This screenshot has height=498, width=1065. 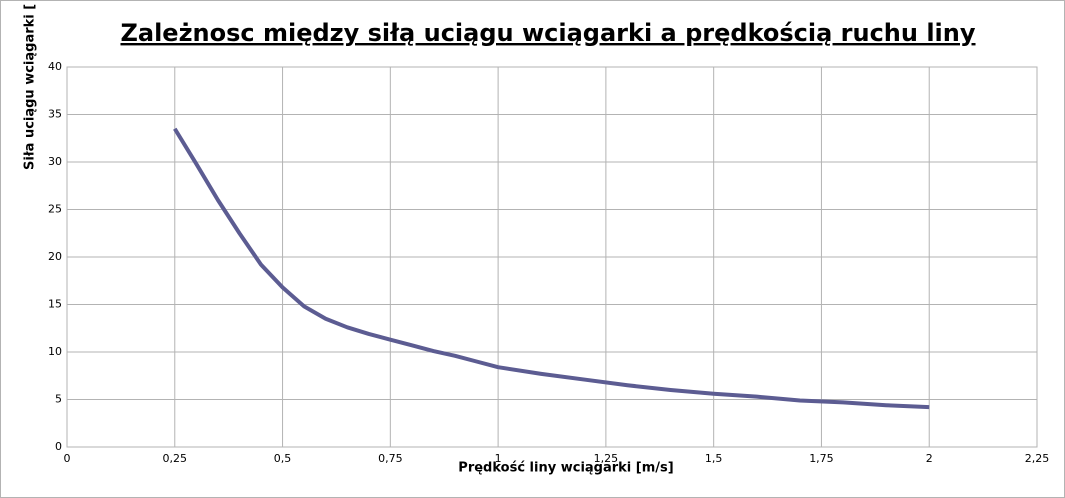 What do you see at coordinates (30, 87) in the screenshot?
I see `y-axis-label: Siła uciągu wciągarki [` at bounding box center [30, 87].